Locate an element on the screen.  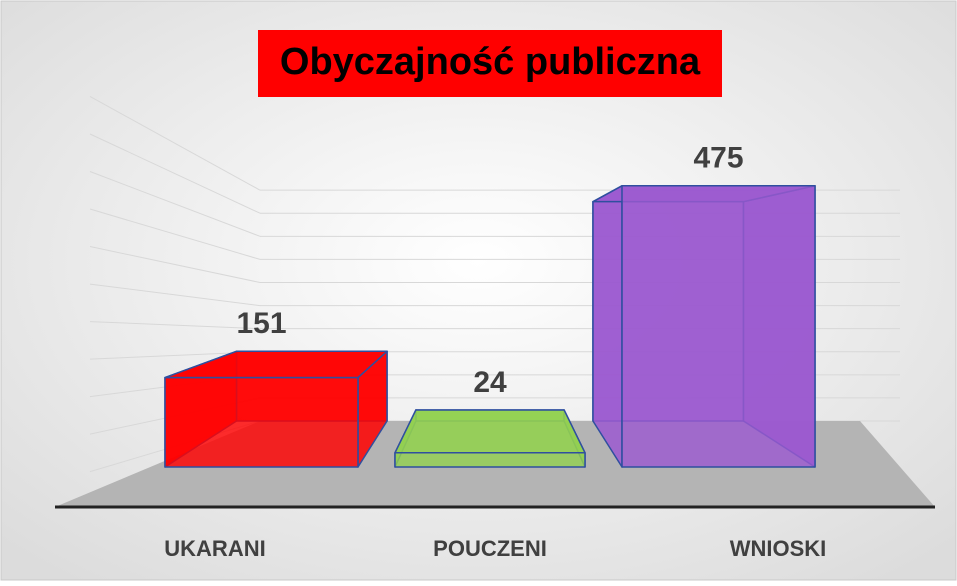
bar-left is located at coordinates (607, 326).